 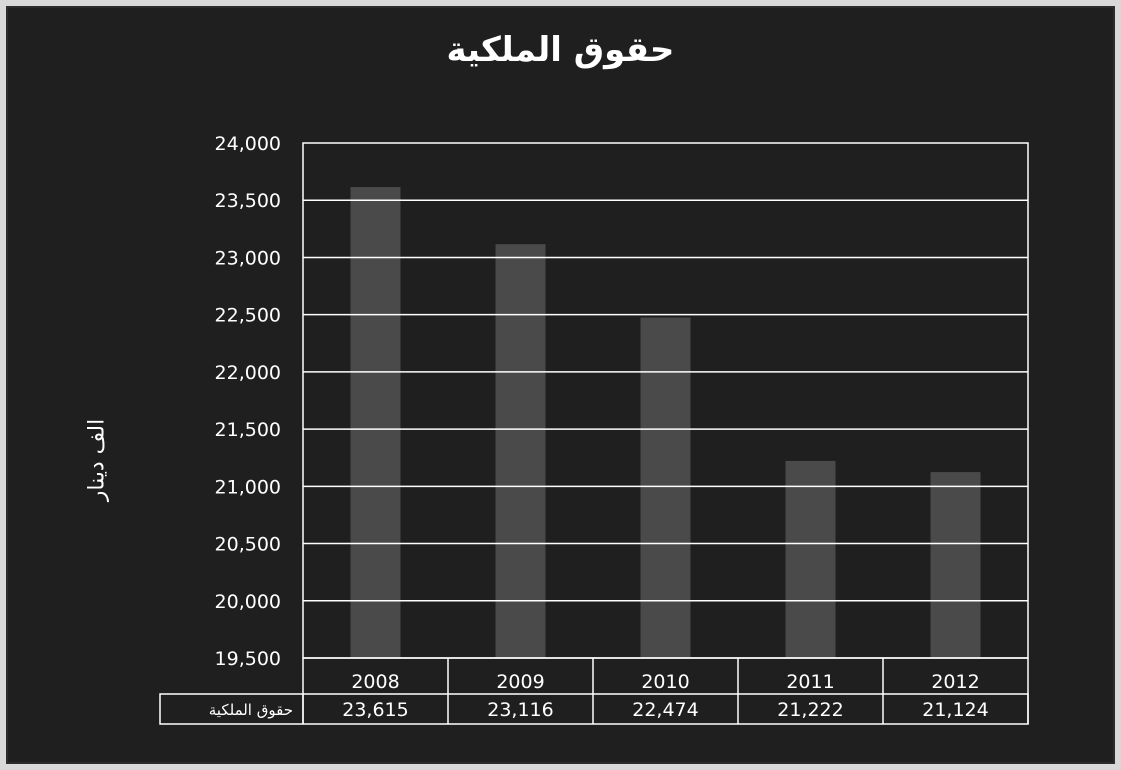 I want to click on y-tick-label: 21,000, so click(x=248, y=487).